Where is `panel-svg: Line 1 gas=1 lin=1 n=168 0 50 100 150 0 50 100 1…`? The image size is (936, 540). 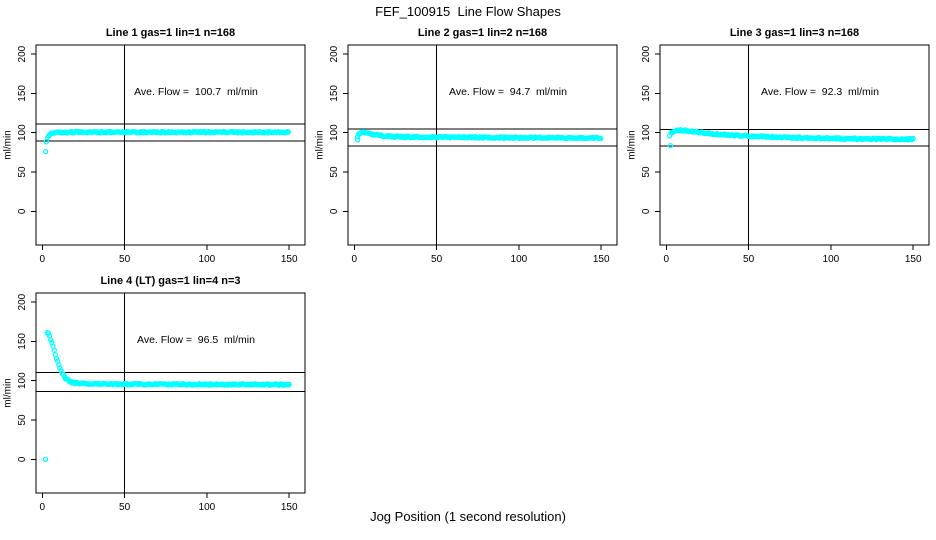
panel-svg: Line 1 gas=1 lin=1 n=168 0 50 100 150 0 50 100 1… is located at coordinates (154, 146).